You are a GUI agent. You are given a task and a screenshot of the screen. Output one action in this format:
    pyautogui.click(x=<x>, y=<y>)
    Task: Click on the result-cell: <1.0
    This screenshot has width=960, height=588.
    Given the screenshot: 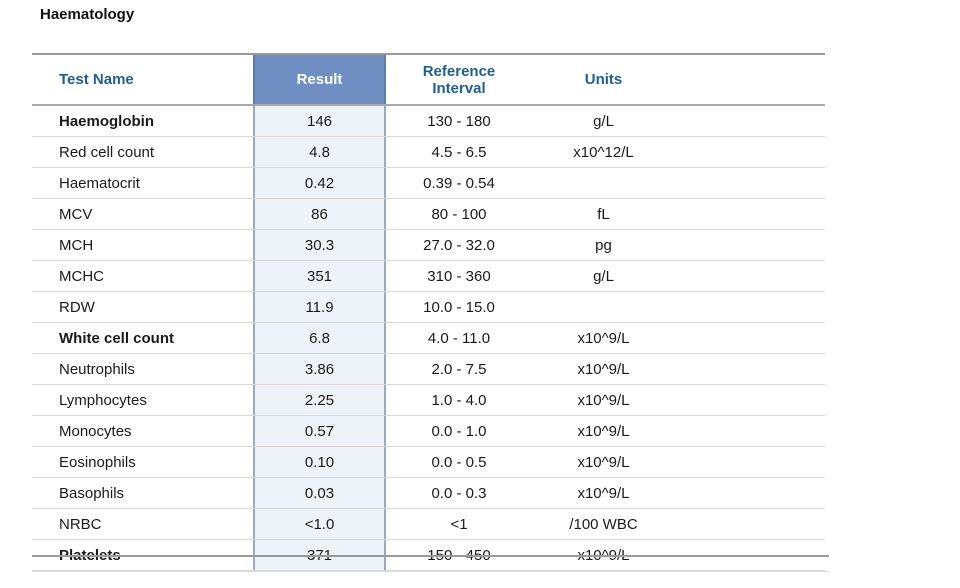 What is the action you would take?
    pyautogui.click(x=319, y=524)
    